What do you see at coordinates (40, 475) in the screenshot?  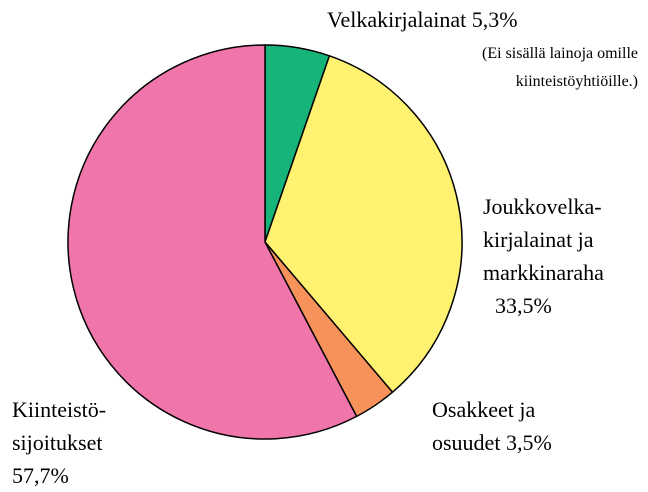 I see `value-label: 57,7%` at bounding box center [40, 475].